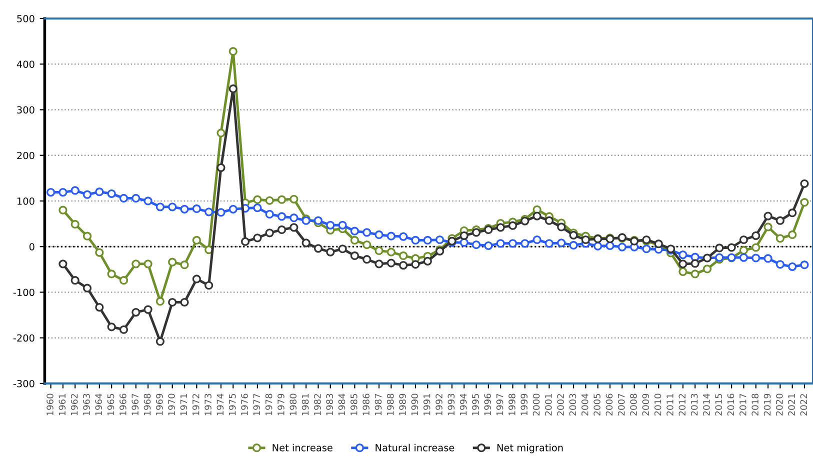 The width and height of the screenshot is (813, 462). What do you see at coordinates (767, 405) in the screenshot?
I see `x-tick-label: 2019` at bounding box center [767, 405].